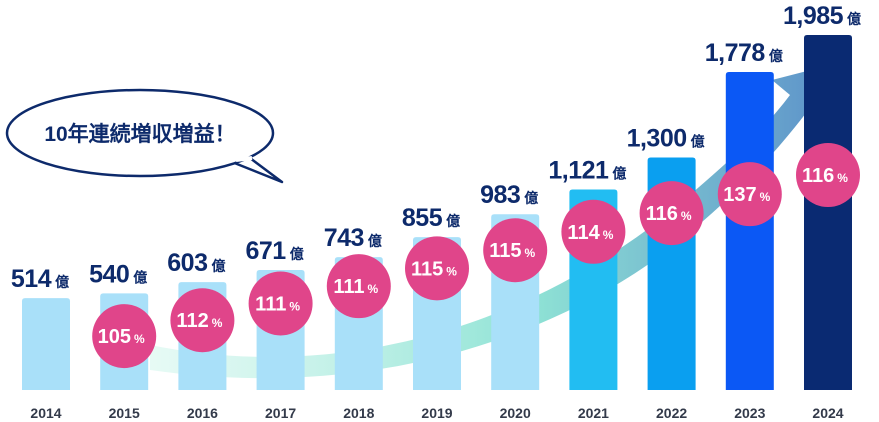 Image resolution: width=879 pixels, height=422 pixels. I want to click on callout-ellipse, so click(140, 133).